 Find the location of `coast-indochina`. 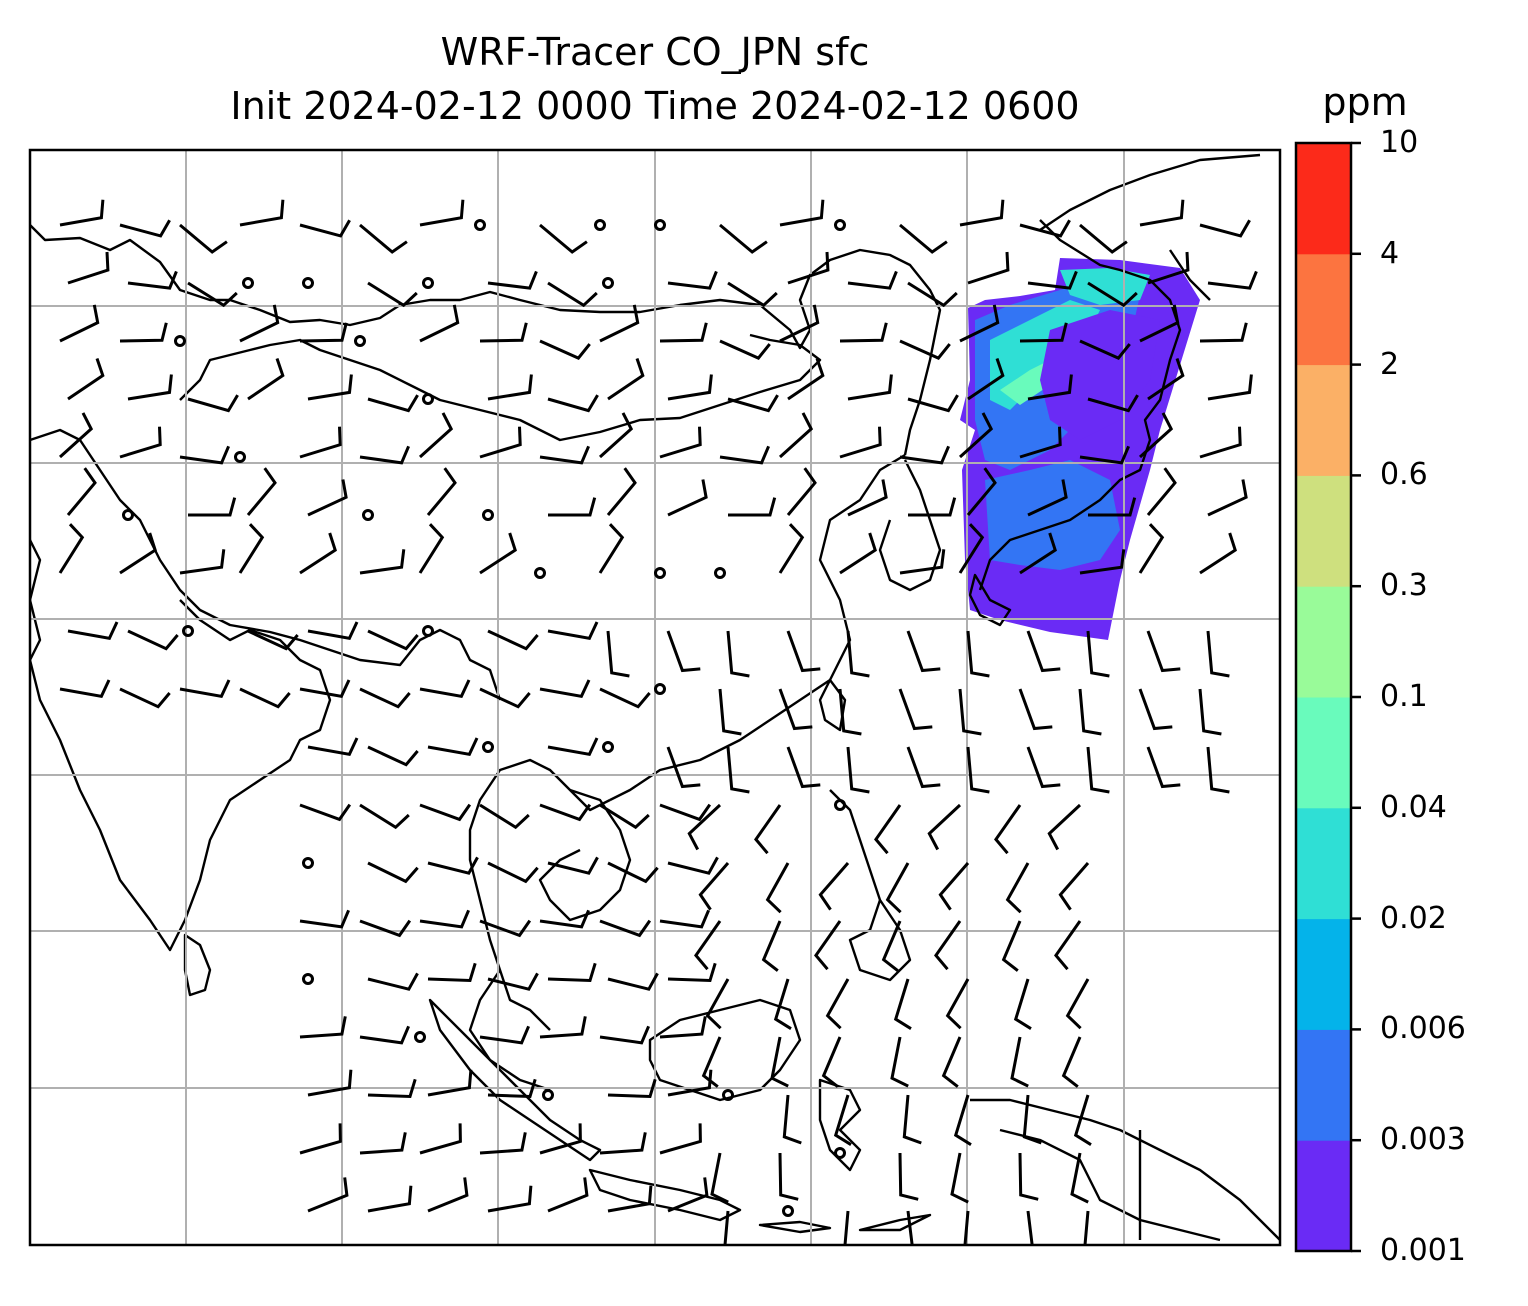

coast-indochina is located at coordinates (585, 855).